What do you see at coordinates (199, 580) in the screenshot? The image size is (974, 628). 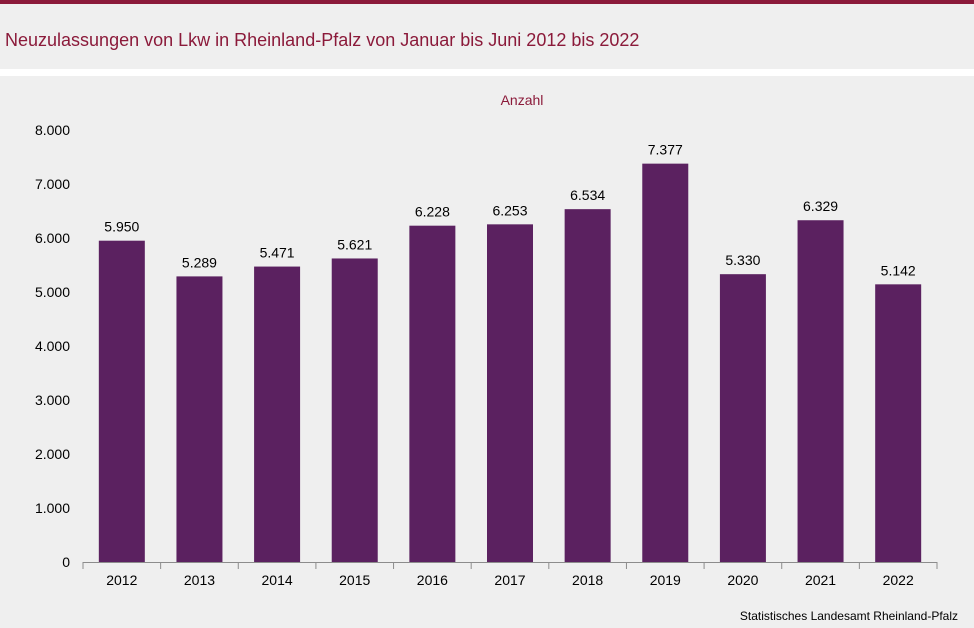 I see `x-tick-label-2013: 2013` at bounding box center [199, 580].